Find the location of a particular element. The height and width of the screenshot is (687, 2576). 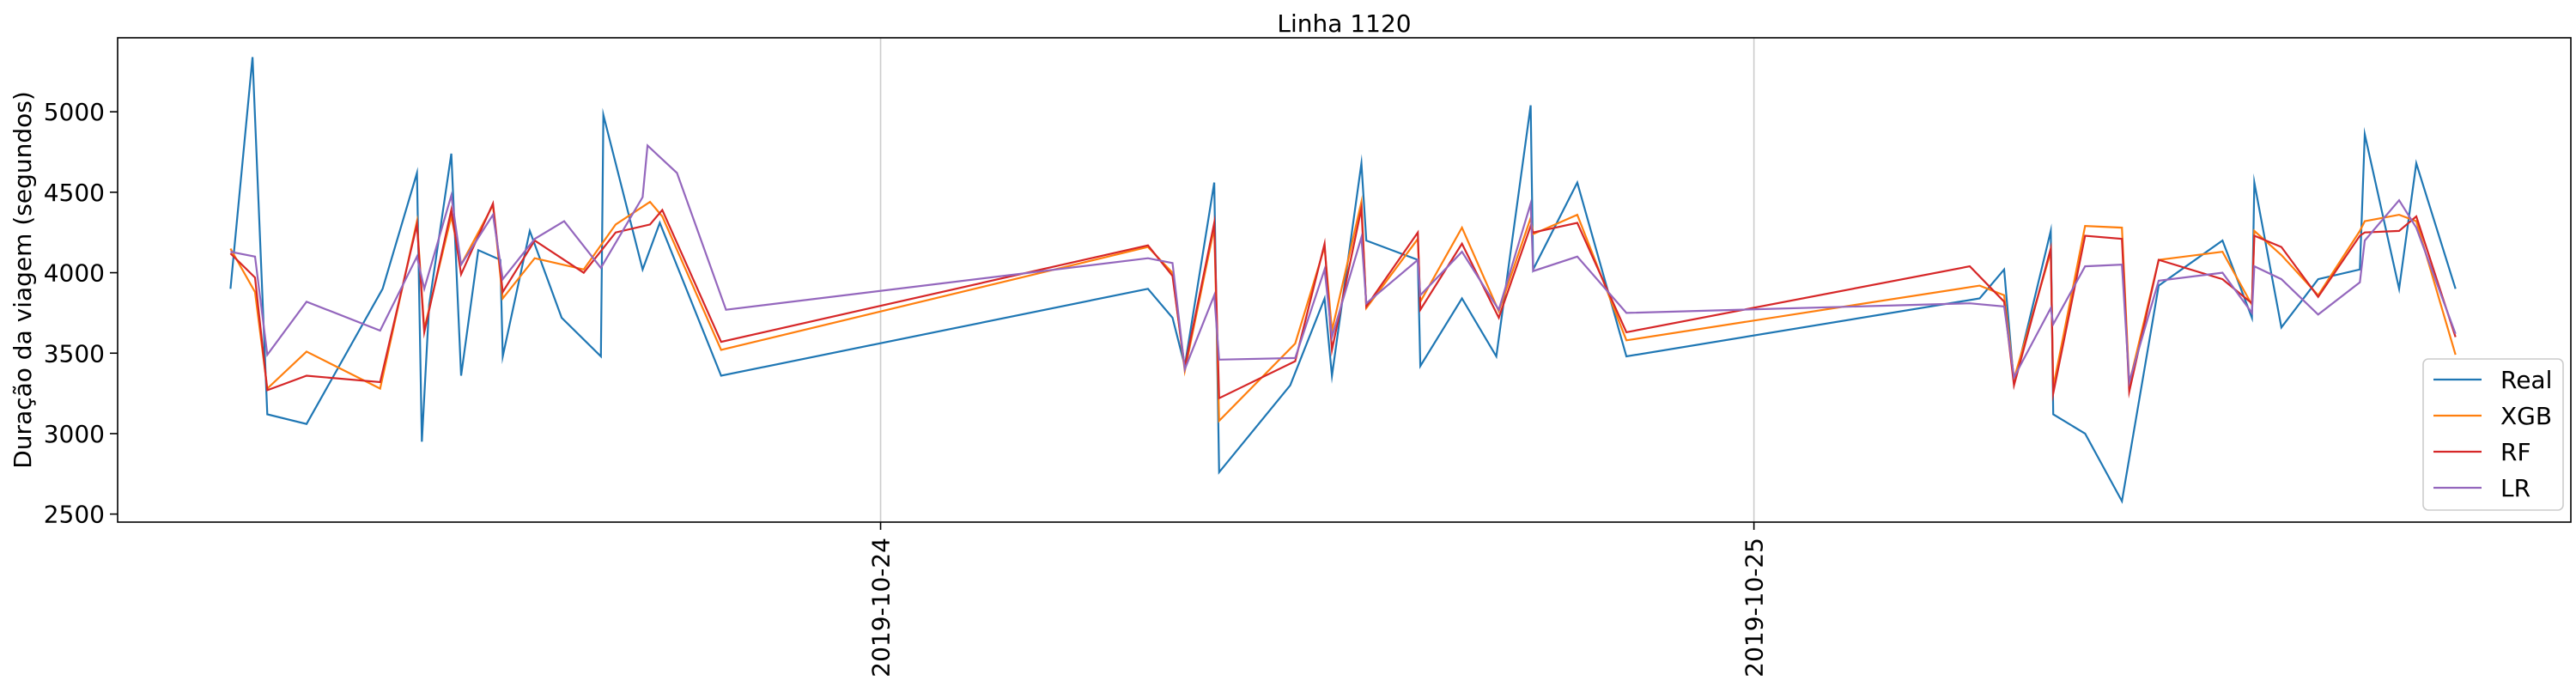

legend-label: Real is located at coordinates (2526, 380).